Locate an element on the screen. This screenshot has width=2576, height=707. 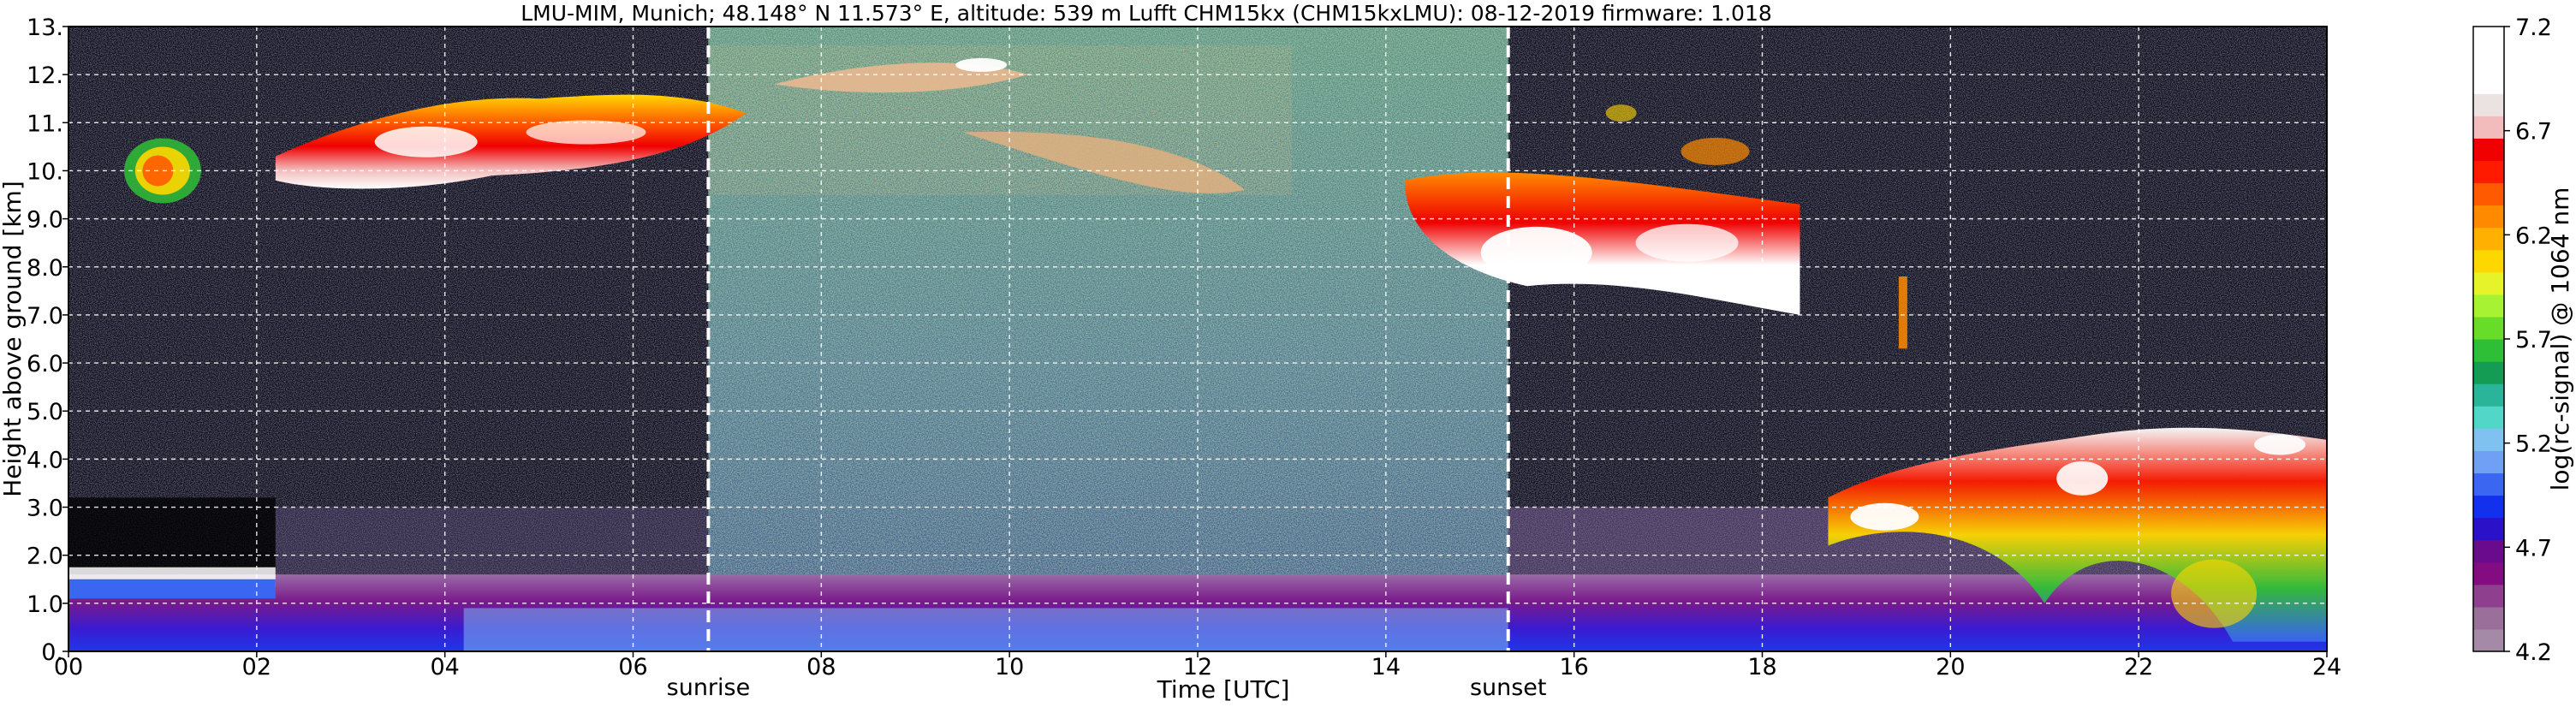
x-tick-label: 02 is located at coordinates (256, 667).